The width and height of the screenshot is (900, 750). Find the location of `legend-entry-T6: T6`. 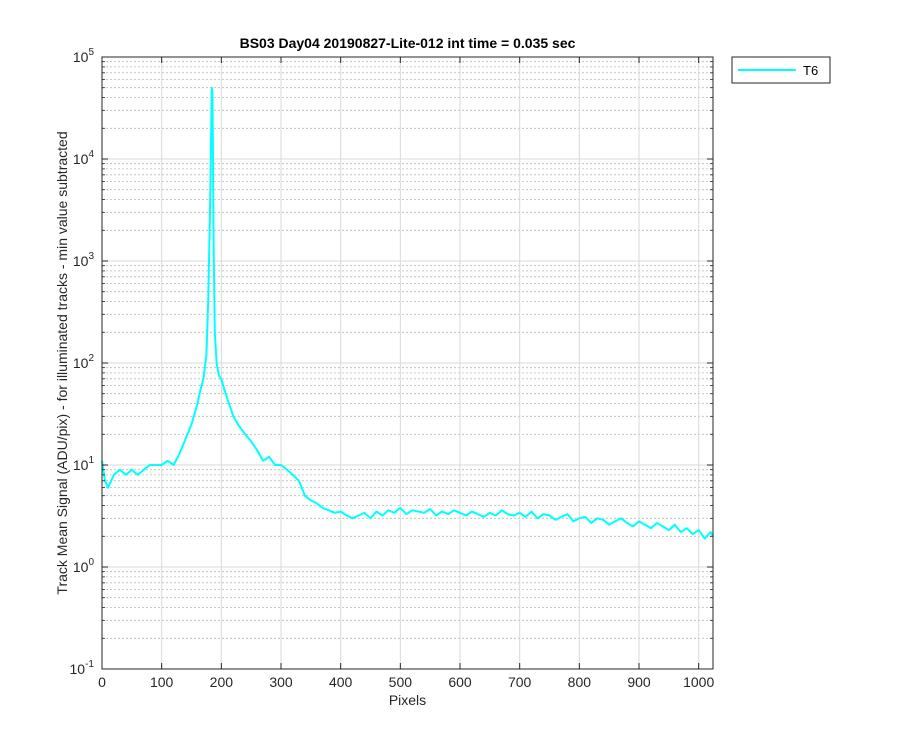

legend-entry-T6: T6 is located at coordinates (810, 70).